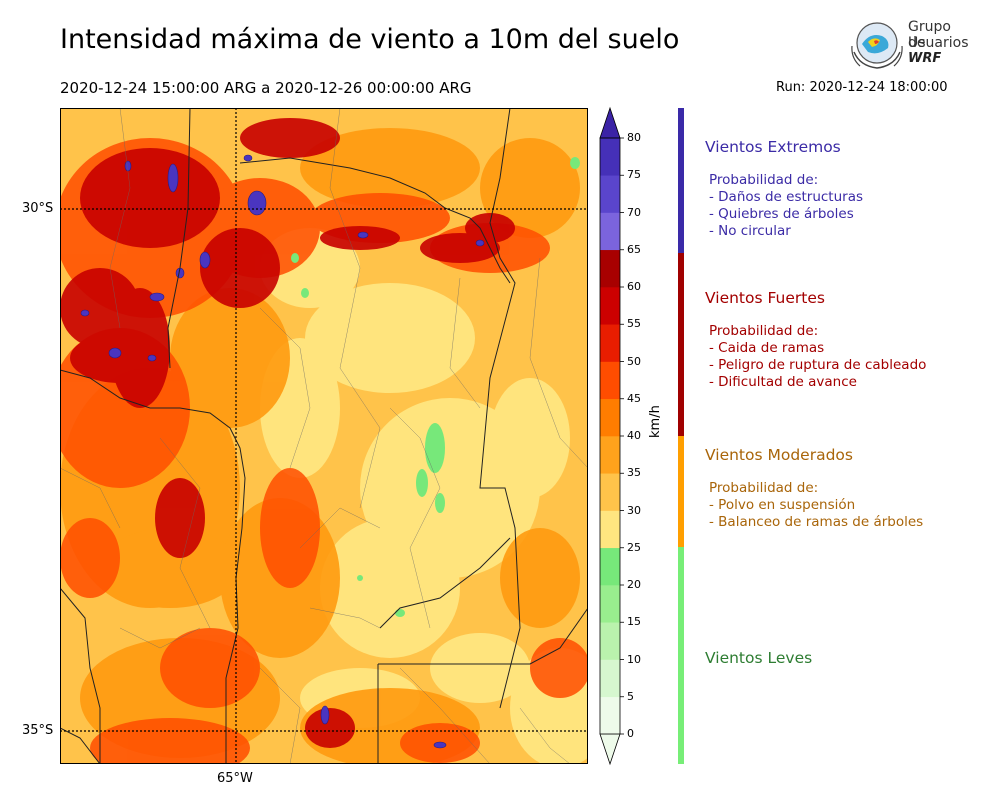  Describe the element at coordinates (877, 45) in the screenshot. I see `globe-logo-icon` at that location.